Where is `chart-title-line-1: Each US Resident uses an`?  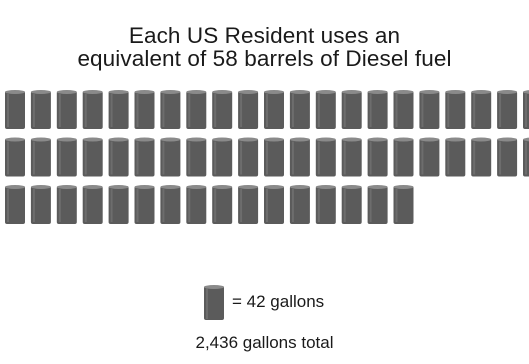 chart-title-line-1: Each US Resident uses an is located at coordinates (264, 35).